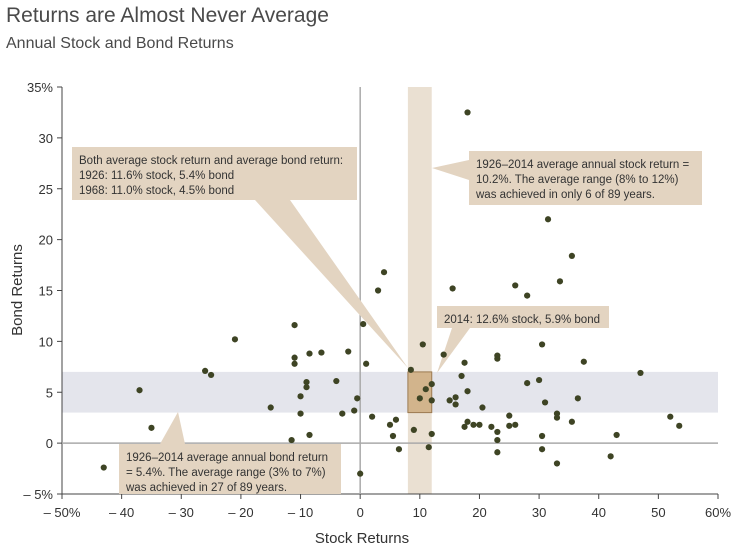 The image size is (740, 552). What do you see at coordinates (214, 173) in the screenshot?
I see `callout-1926-1968-box` at bounding box center [214, 173].